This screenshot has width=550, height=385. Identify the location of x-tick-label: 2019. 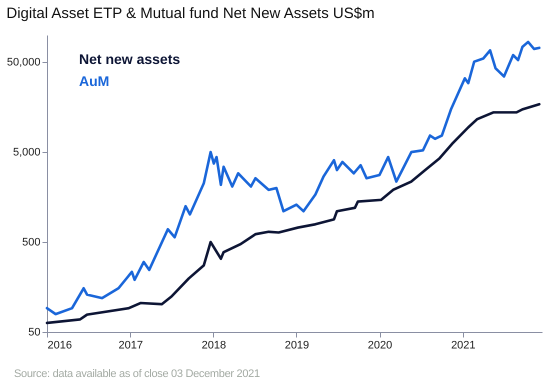
(297, 346).